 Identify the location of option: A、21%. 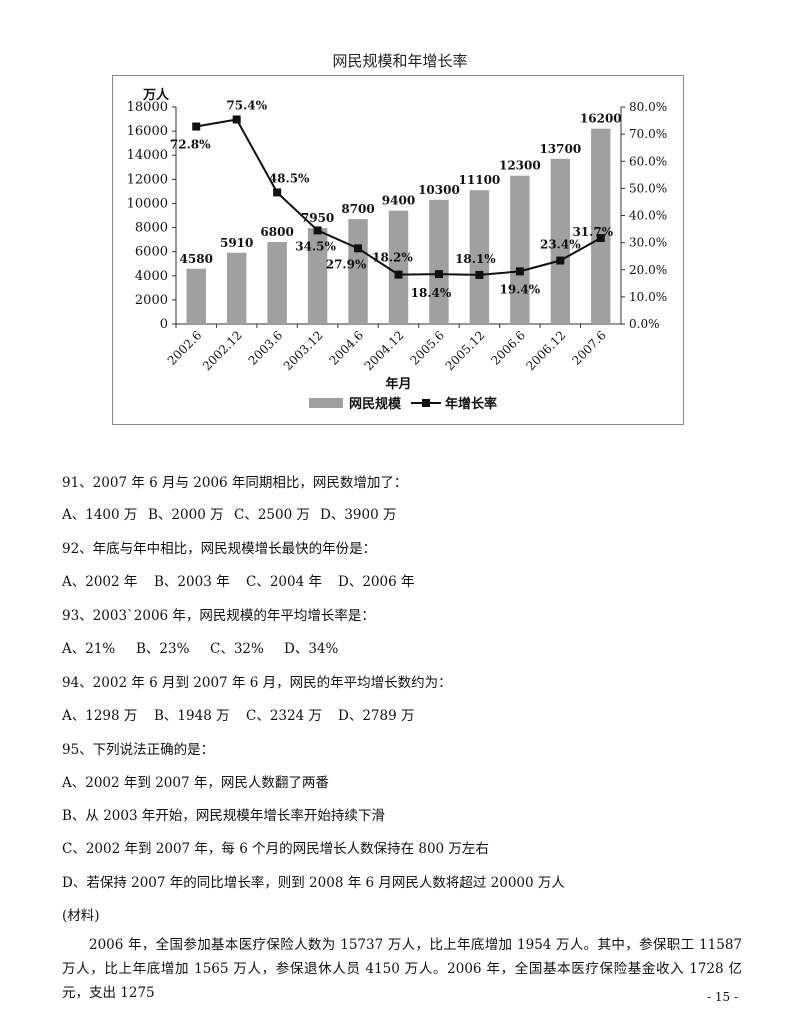
(89, 649).